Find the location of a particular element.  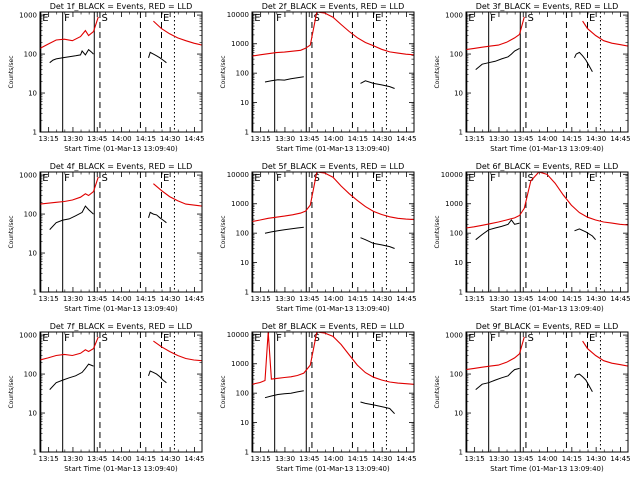

panel-title: Det 8f_BLACK = Events, RED = LLD is located at coordinates (333, 326).